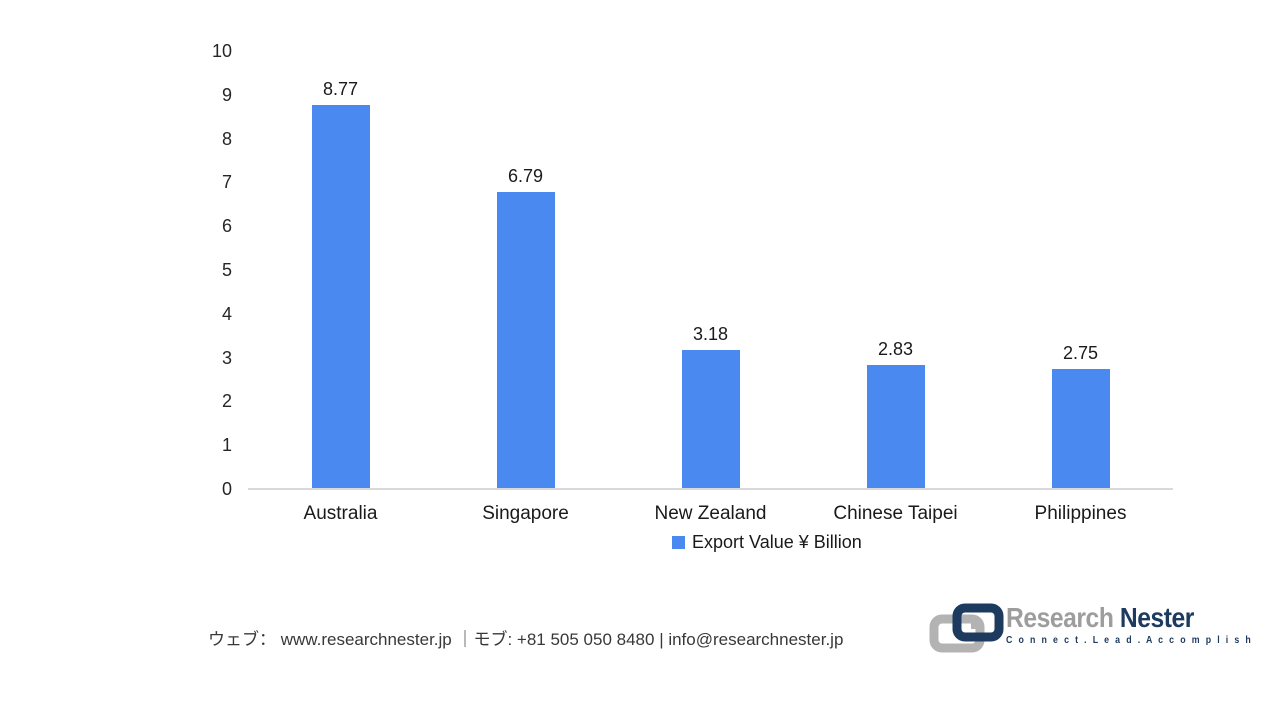 This screenshot has height=720, width=1280. What do you see at coordinates (710, 419) in the screenshot?
I see `bar-new-zealand` at bounding box center [710, 419].